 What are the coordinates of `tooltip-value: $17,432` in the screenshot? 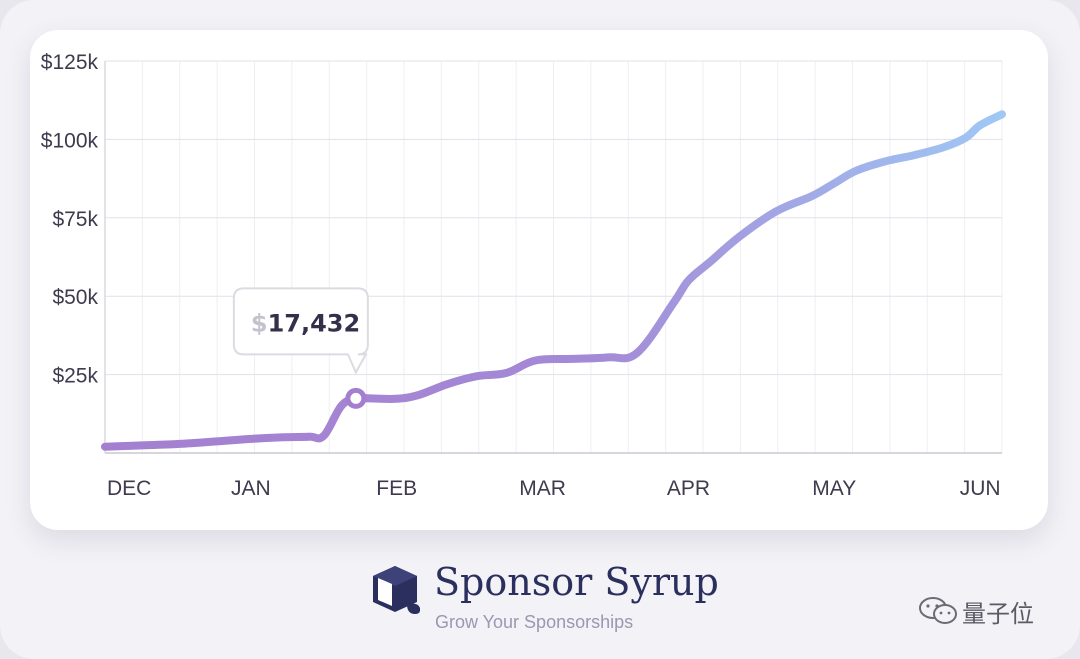 It's located at (305, 323).